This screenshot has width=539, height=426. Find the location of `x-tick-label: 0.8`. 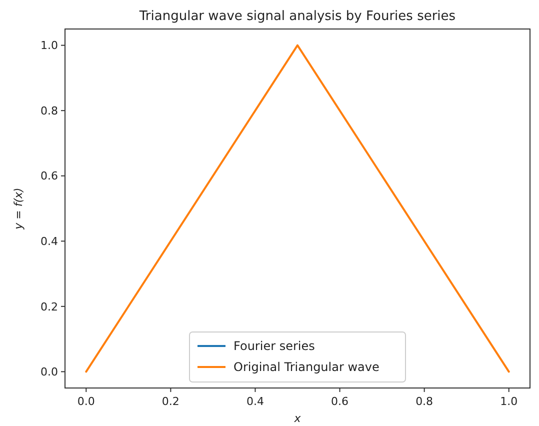

x-tick-label: 0.8 is located at coordinates (425, 401).